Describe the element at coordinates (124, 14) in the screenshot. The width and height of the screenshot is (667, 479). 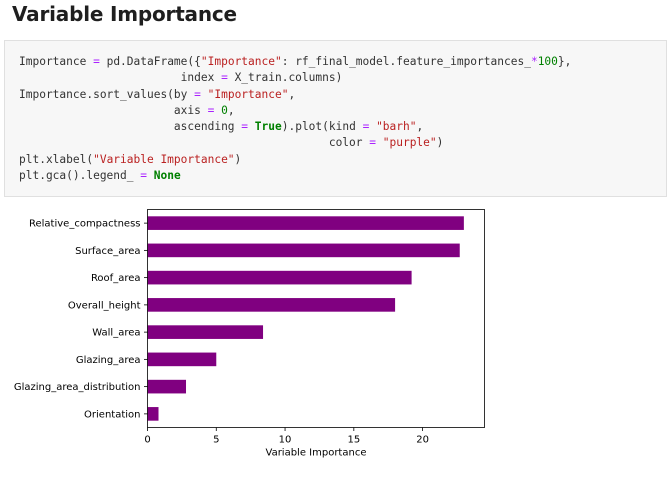
I see `section-heading: Variable Importance` at that location.